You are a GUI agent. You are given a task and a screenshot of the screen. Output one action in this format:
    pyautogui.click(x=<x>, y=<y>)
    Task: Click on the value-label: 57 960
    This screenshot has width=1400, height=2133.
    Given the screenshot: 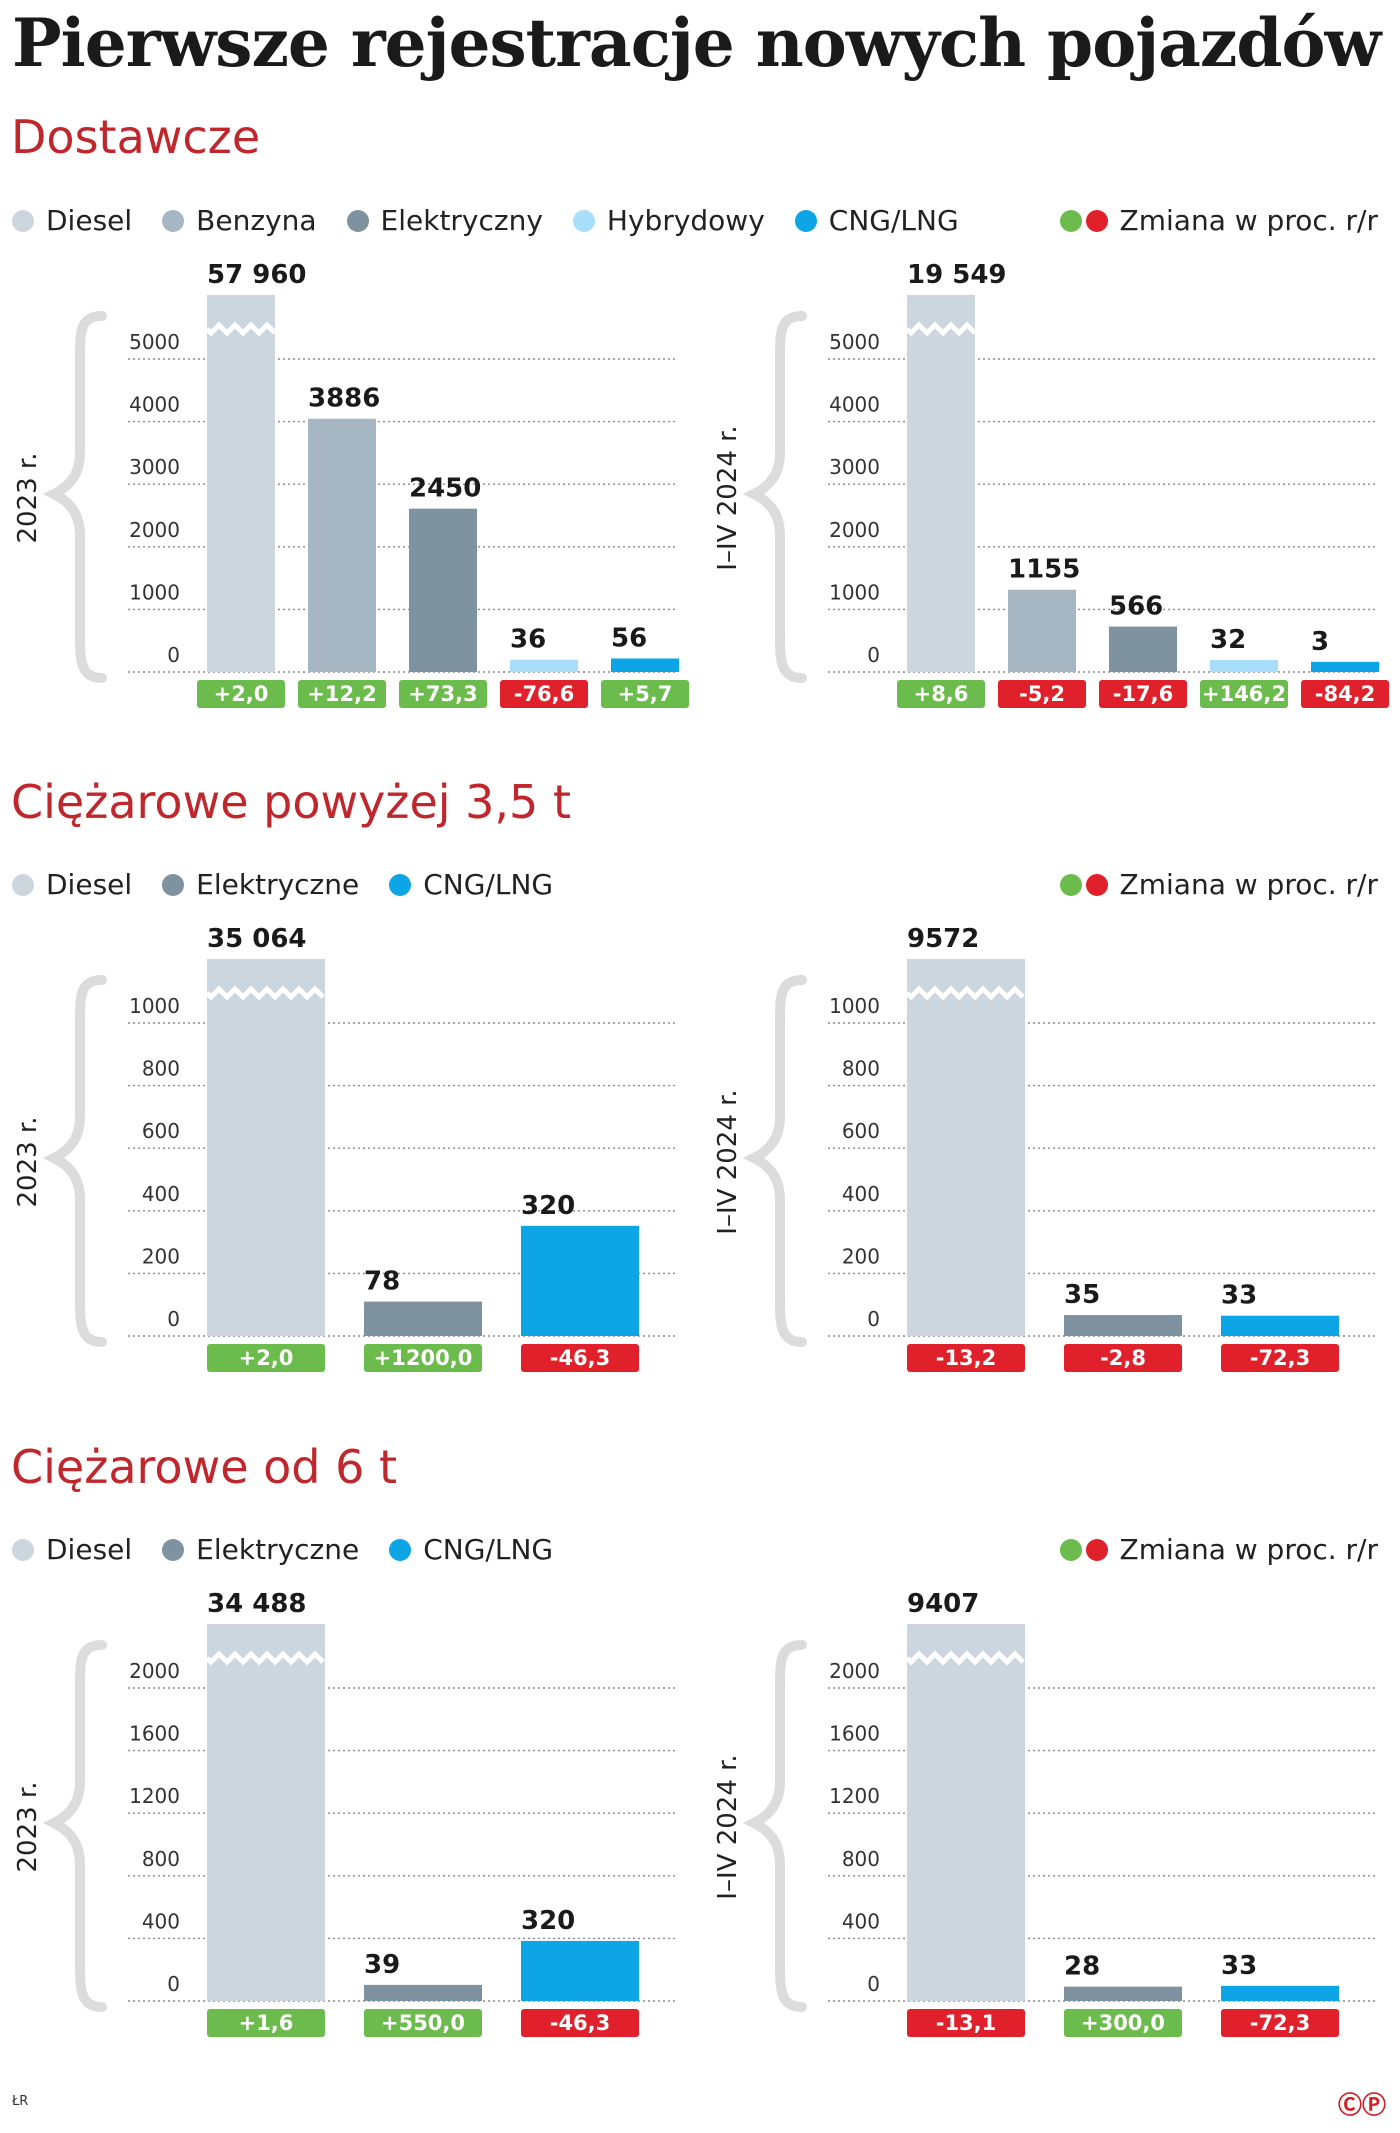 What is the action you would take?
    pyautogui.click(x=257, y=275)
    